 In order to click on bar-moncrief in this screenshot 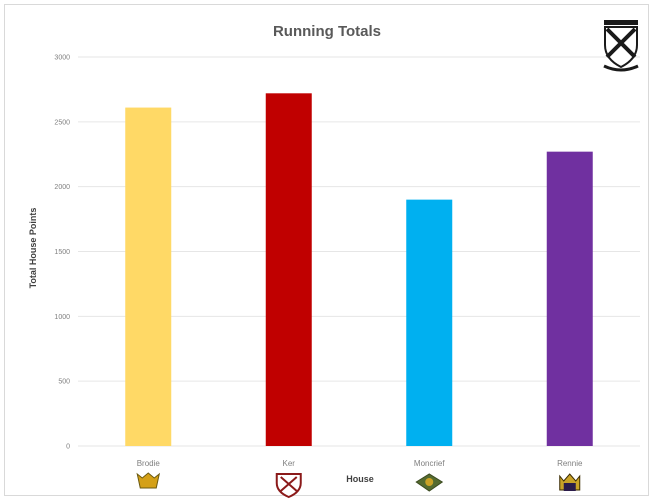, I will do `click(429, 322)`.